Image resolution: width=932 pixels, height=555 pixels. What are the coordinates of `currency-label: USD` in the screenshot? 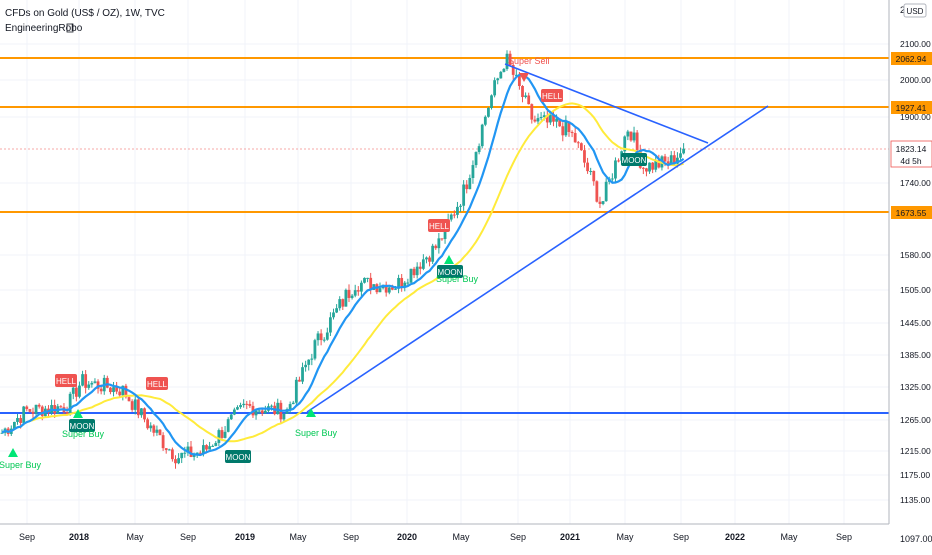 It's located at (915, 11).